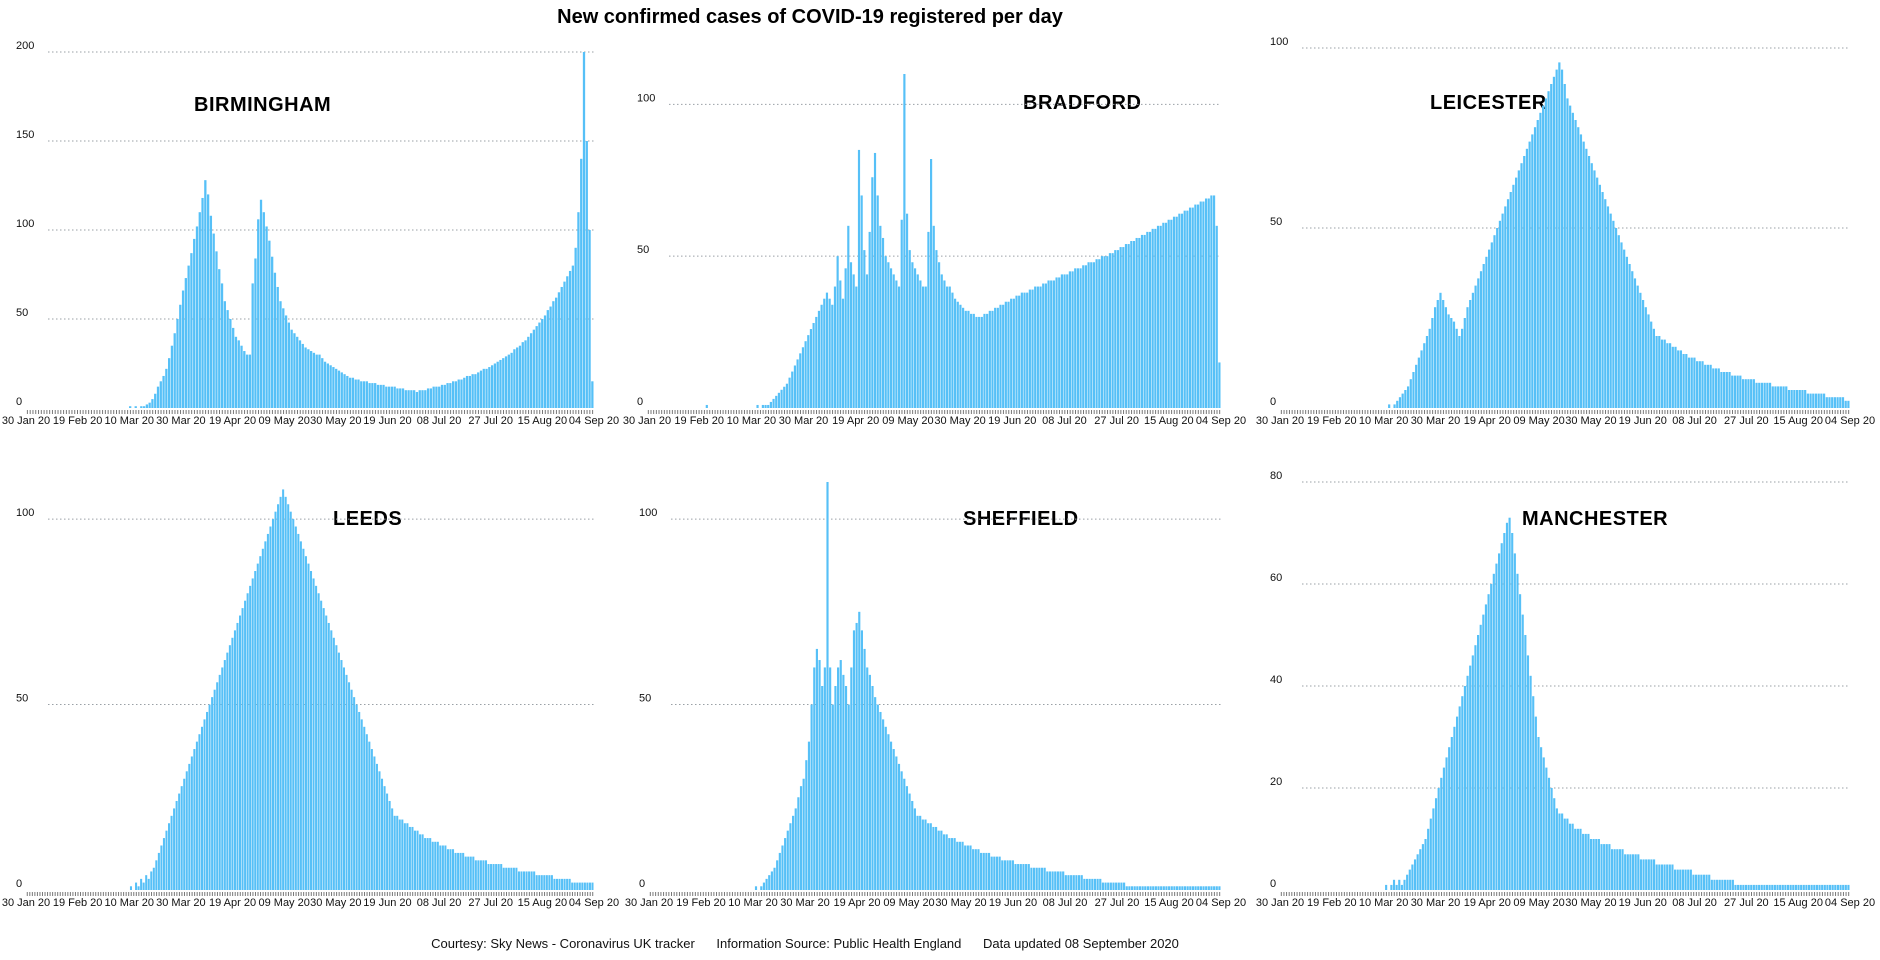 The width and height of the screenshot is (1880, 960). Describe the element at coordinates (594, 903) in the screenshot. I see `x-tick-label: 04 Sep 20` at that location.